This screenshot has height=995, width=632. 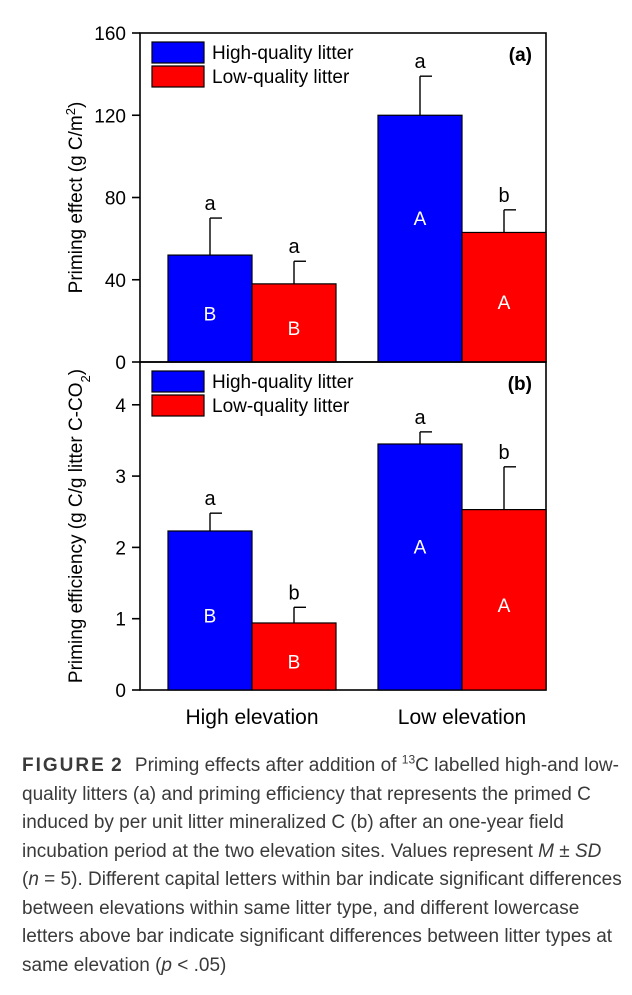 What do you see at coordinates (564, 851) in the screenshot?
I see `caption-plusminus: ±` at bounding box center [564, 851].